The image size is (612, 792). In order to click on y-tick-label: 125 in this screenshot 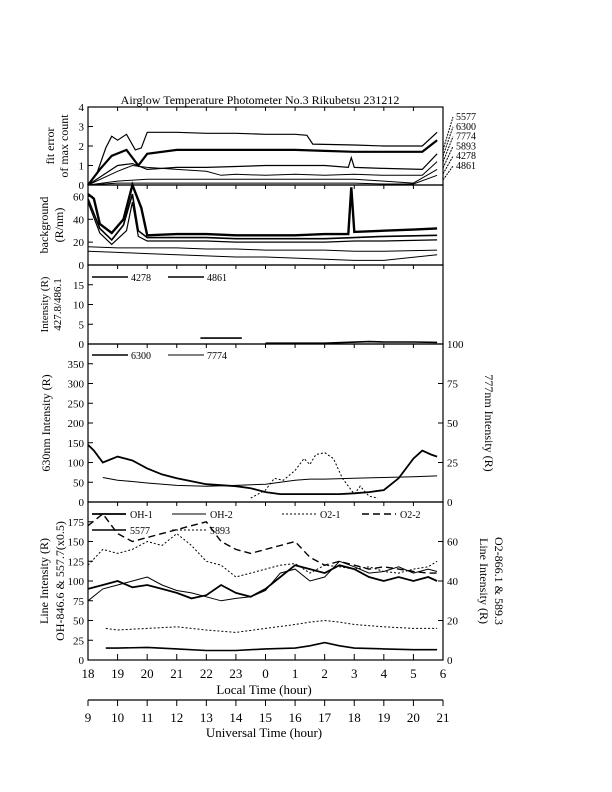, I will do `click(76, 562)`.